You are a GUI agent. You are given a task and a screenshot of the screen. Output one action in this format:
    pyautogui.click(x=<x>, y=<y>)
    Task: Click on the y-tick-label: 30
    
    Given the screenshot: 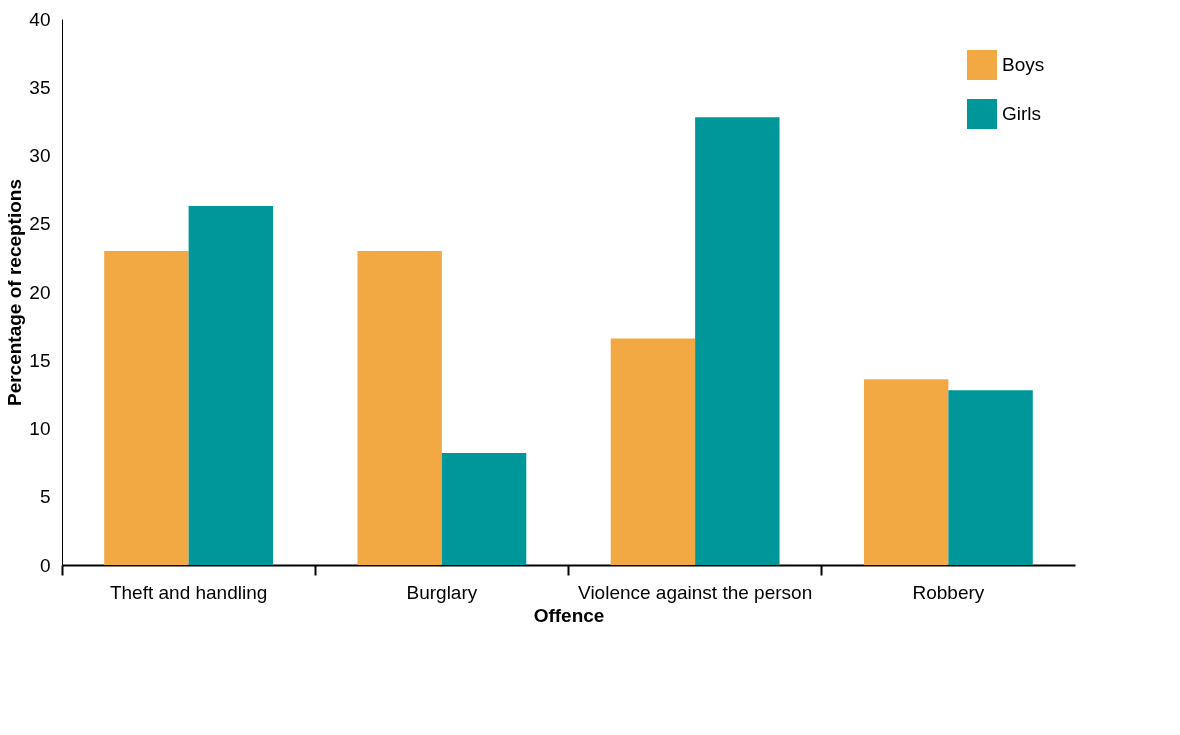 What is the action you would take?
    pyautogui.click(x=40, y=155)
    